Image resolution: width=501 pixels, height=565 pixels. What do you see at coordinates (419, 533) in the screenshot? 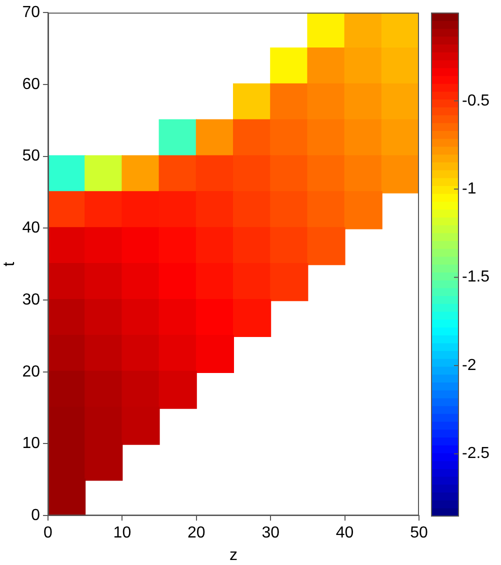
I see `x-tick-label: 50` at bounding box center [419, 533].